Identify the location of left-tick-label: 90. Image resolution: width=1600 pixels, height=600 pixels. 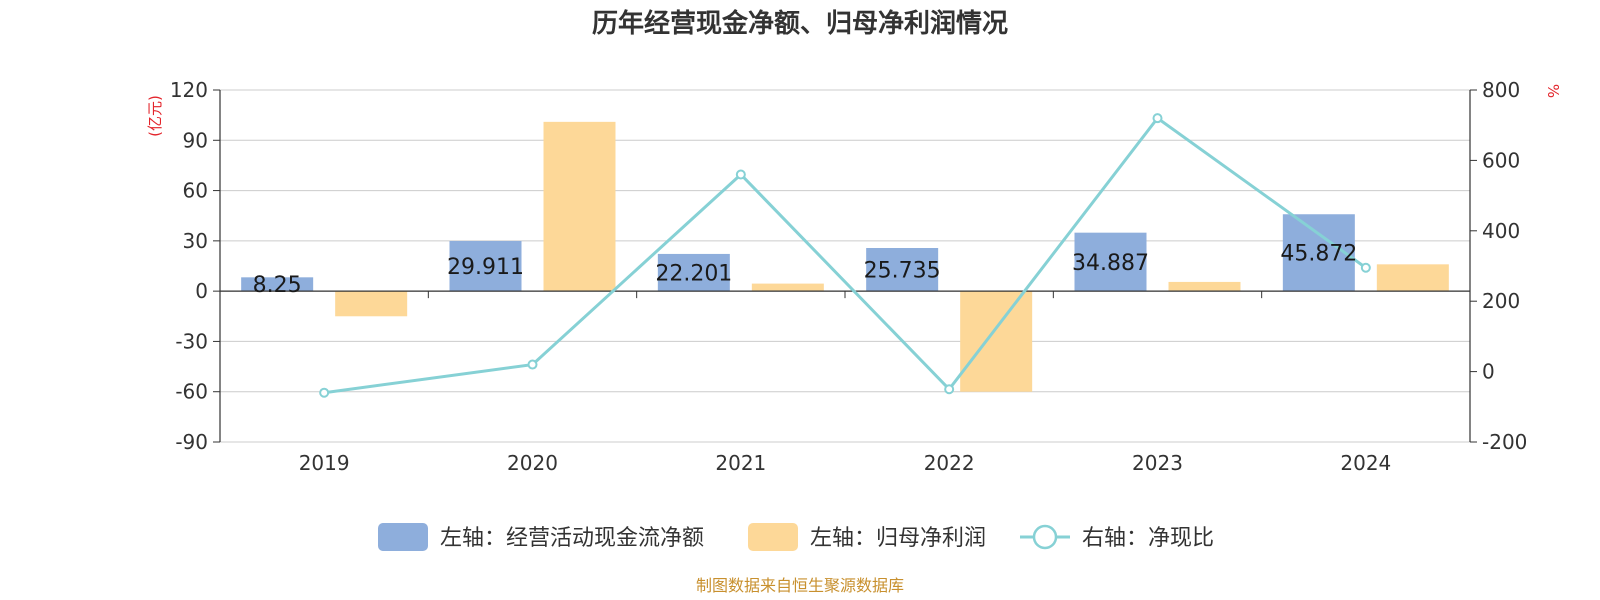
(195, 140).